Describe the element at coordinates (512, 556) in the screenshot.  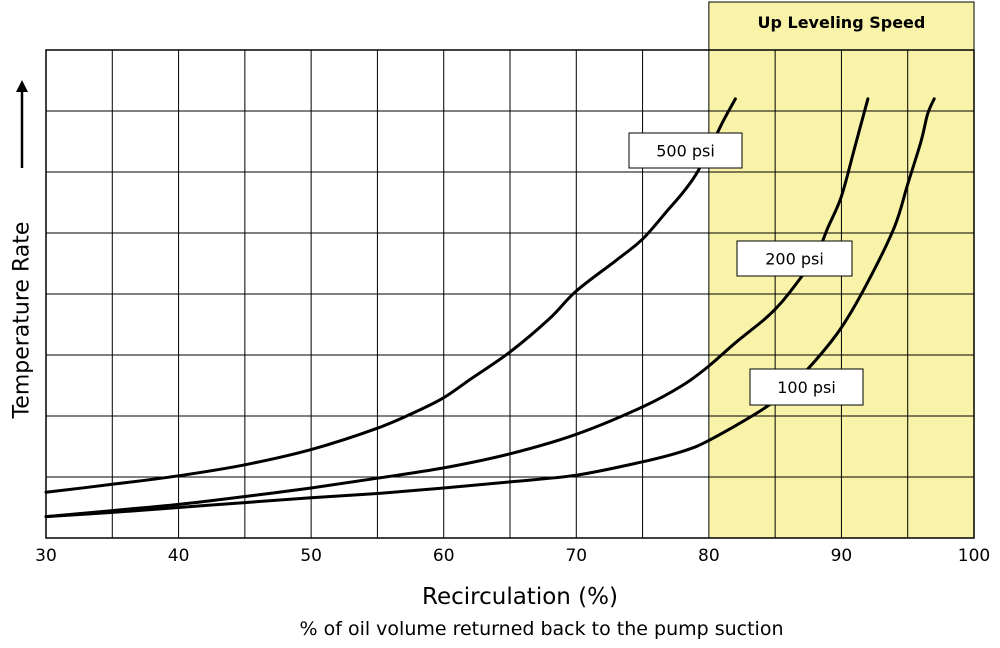
I see `x-axis-ticks: 30 40 50 60 70 80 90 100` at that location.